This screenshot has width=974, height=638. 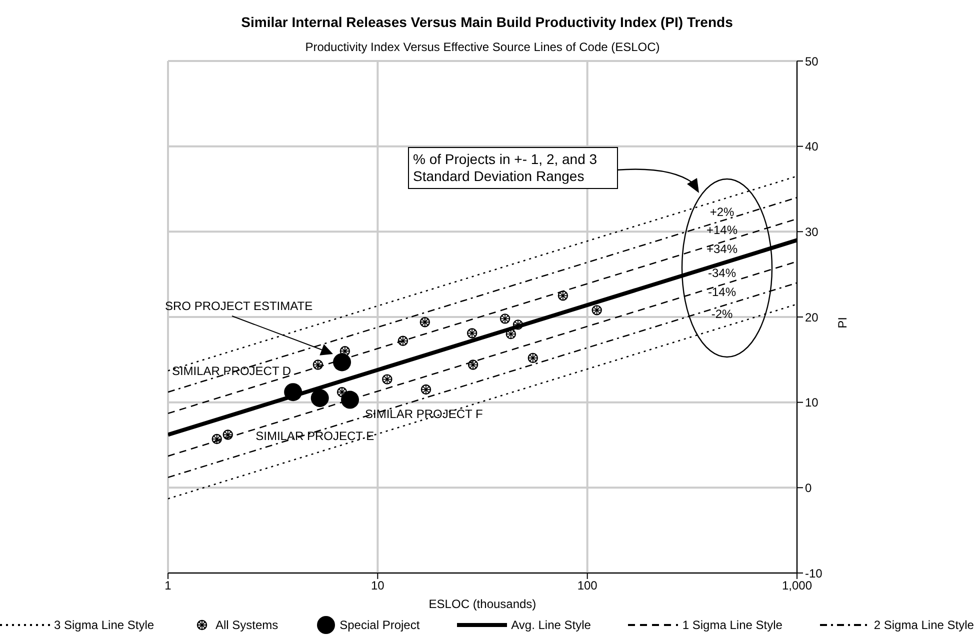 I want to click on legend-label: 2 Sigma Line Style, so click(x=924, y=625).